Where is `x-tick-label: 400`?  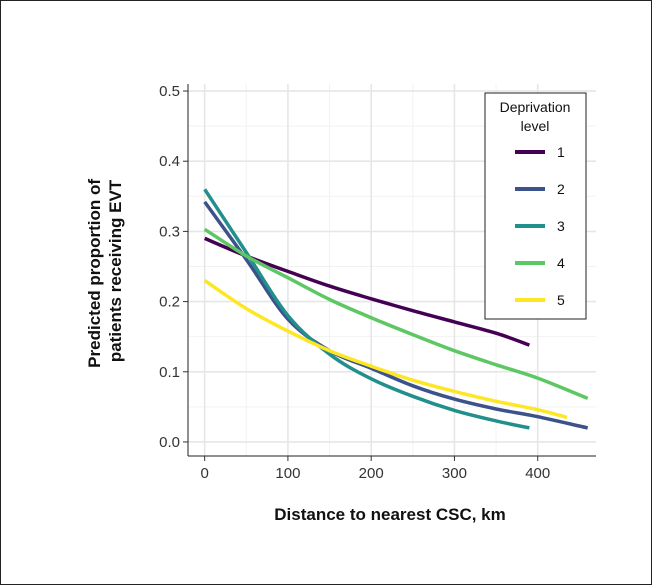
x-tick-label: 400 is located at coordinates (537, 473).